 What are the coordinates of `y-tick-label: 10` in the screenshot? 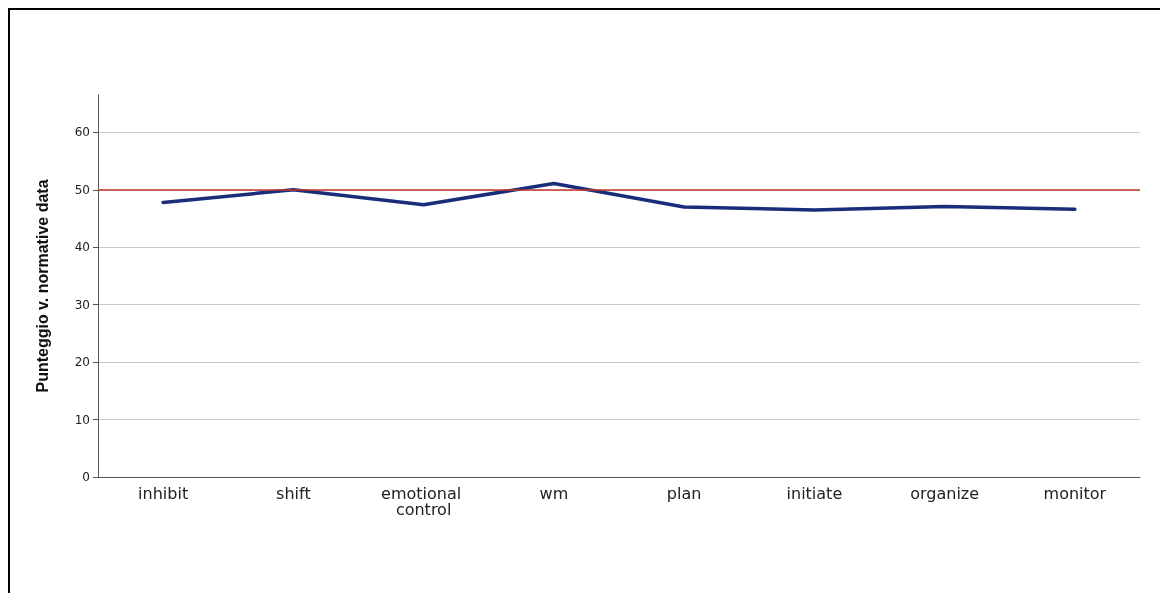 It's located at (82, 419).